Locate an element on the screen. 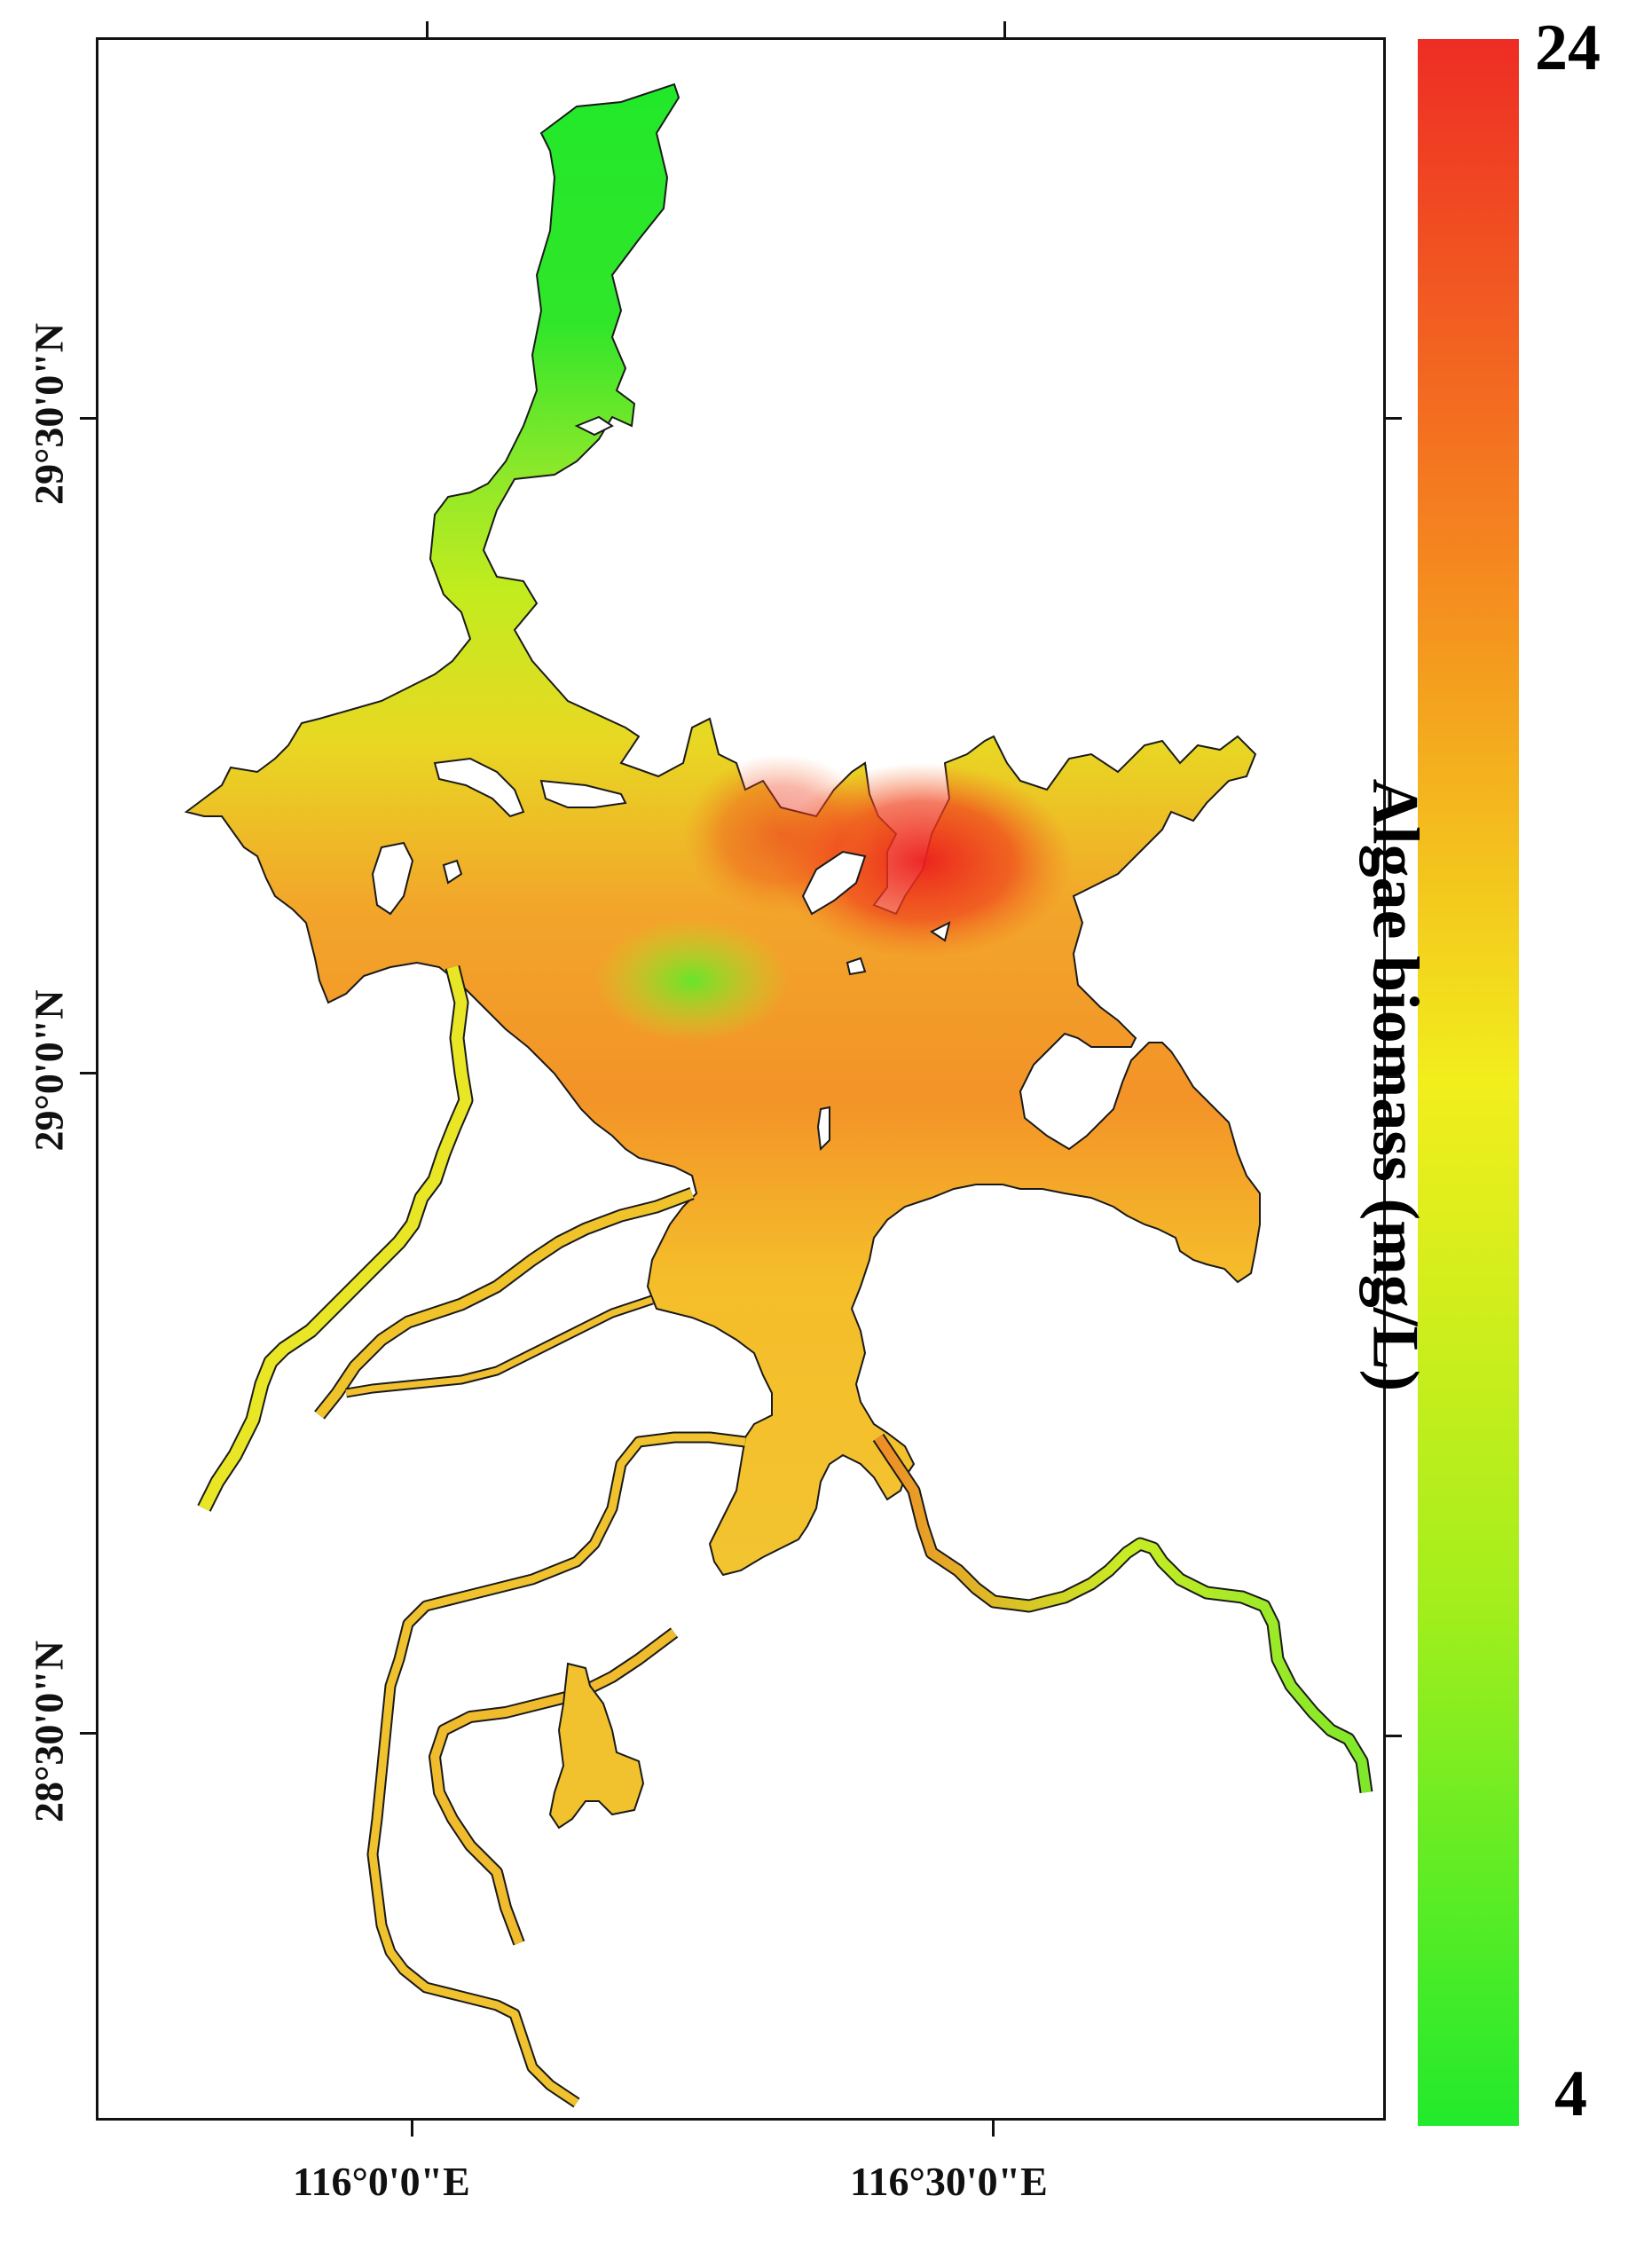 The height and width of the screenshot is (2251, 1652). lon-label-1: 116°0'0"E is located at coordinates (382, 2181).